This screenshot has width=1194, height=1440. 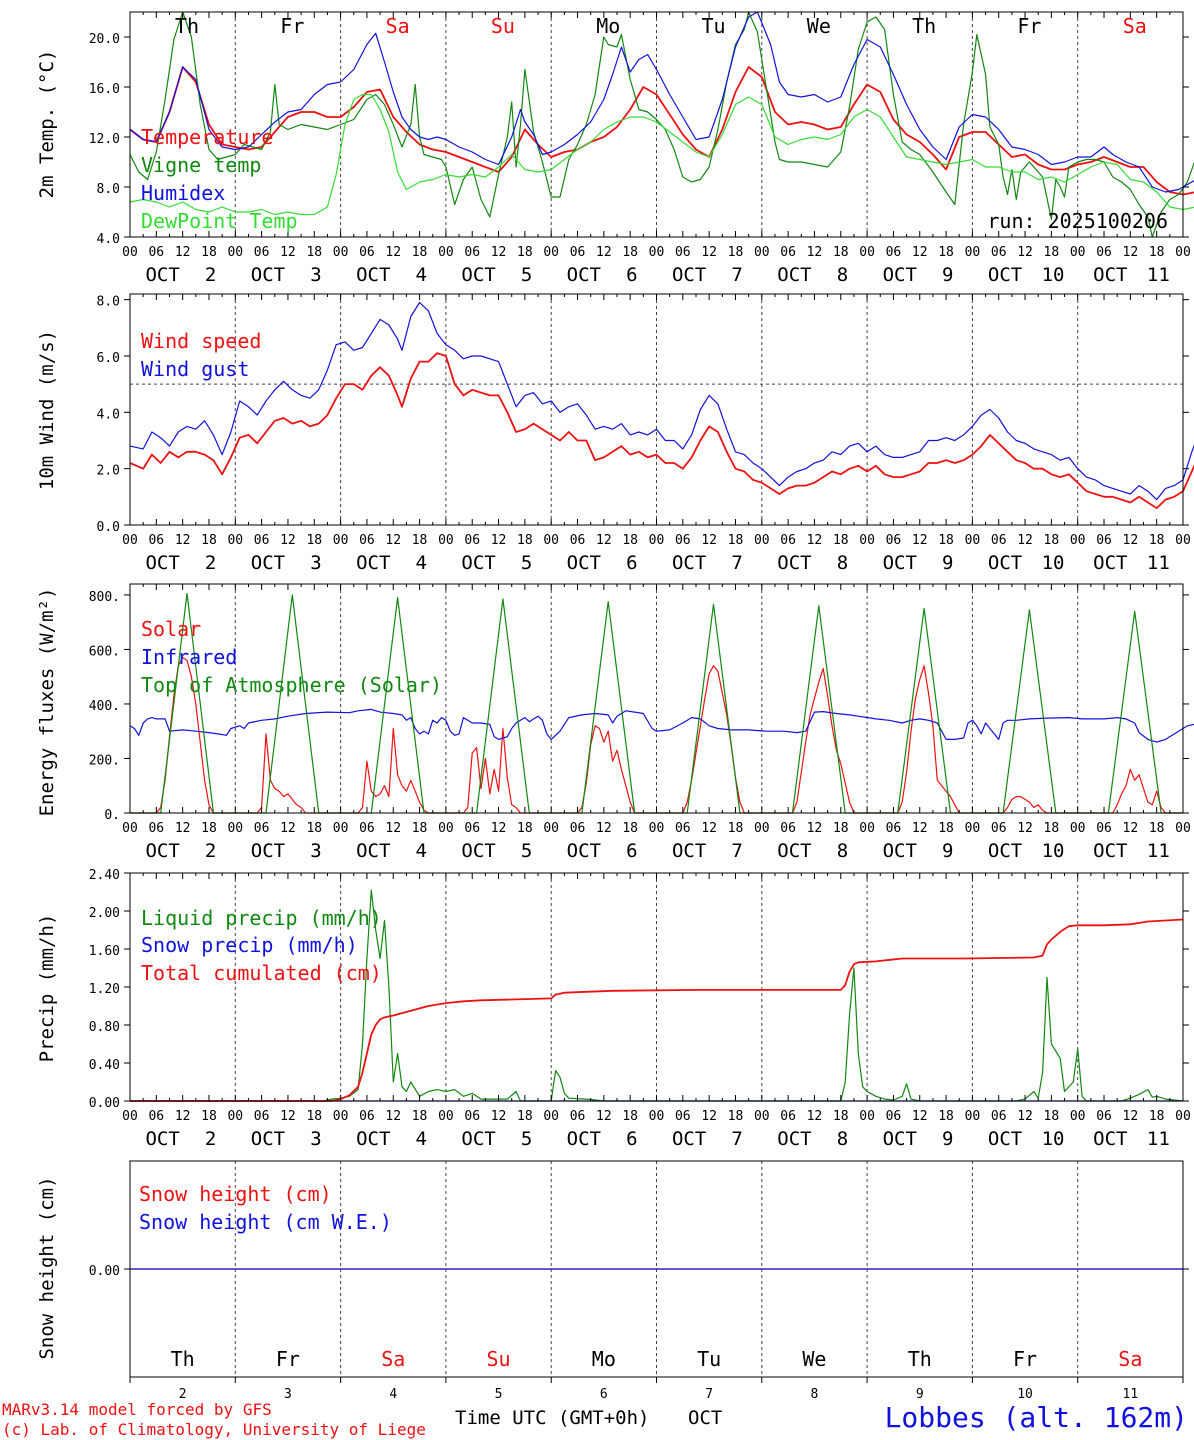 What do you see at coordinates (499, 1359) in the screenshot?
I see `weekday-label: Su` at bounding box center [499, 1359].